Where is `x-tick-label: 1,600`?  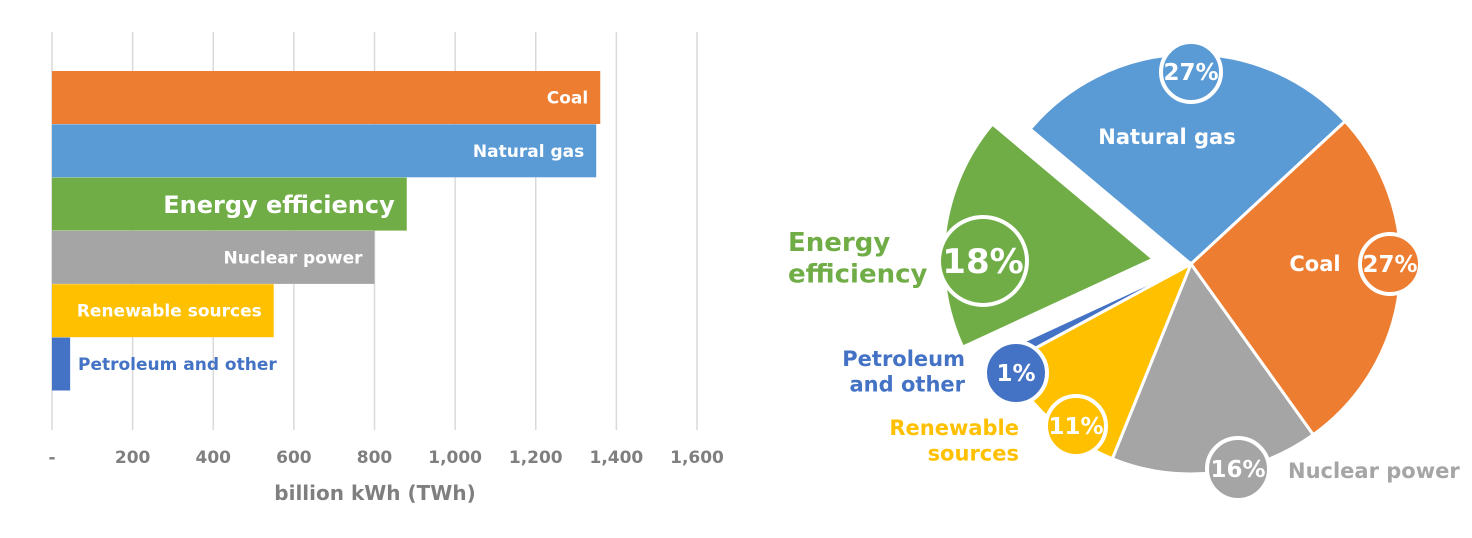
x-tick-label: 1,600 is located at coordinates (697, 458).